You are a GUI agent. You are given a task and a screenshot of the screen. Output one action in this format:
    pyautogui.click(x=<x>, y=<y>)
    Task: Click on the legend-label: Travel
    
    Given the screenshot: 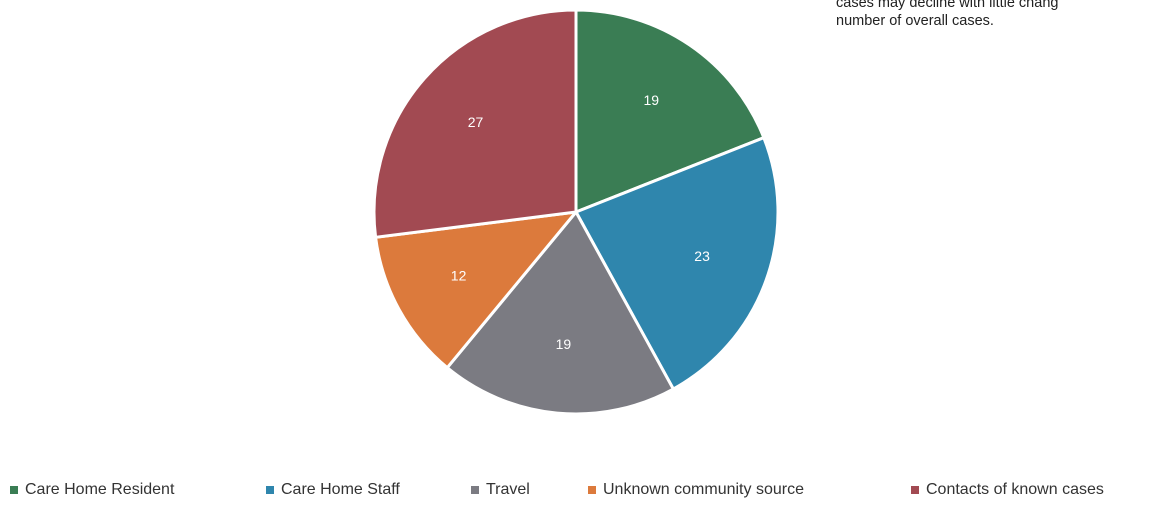 What is the action you would take?
    pyautogui.click(x=508, y=489)
    